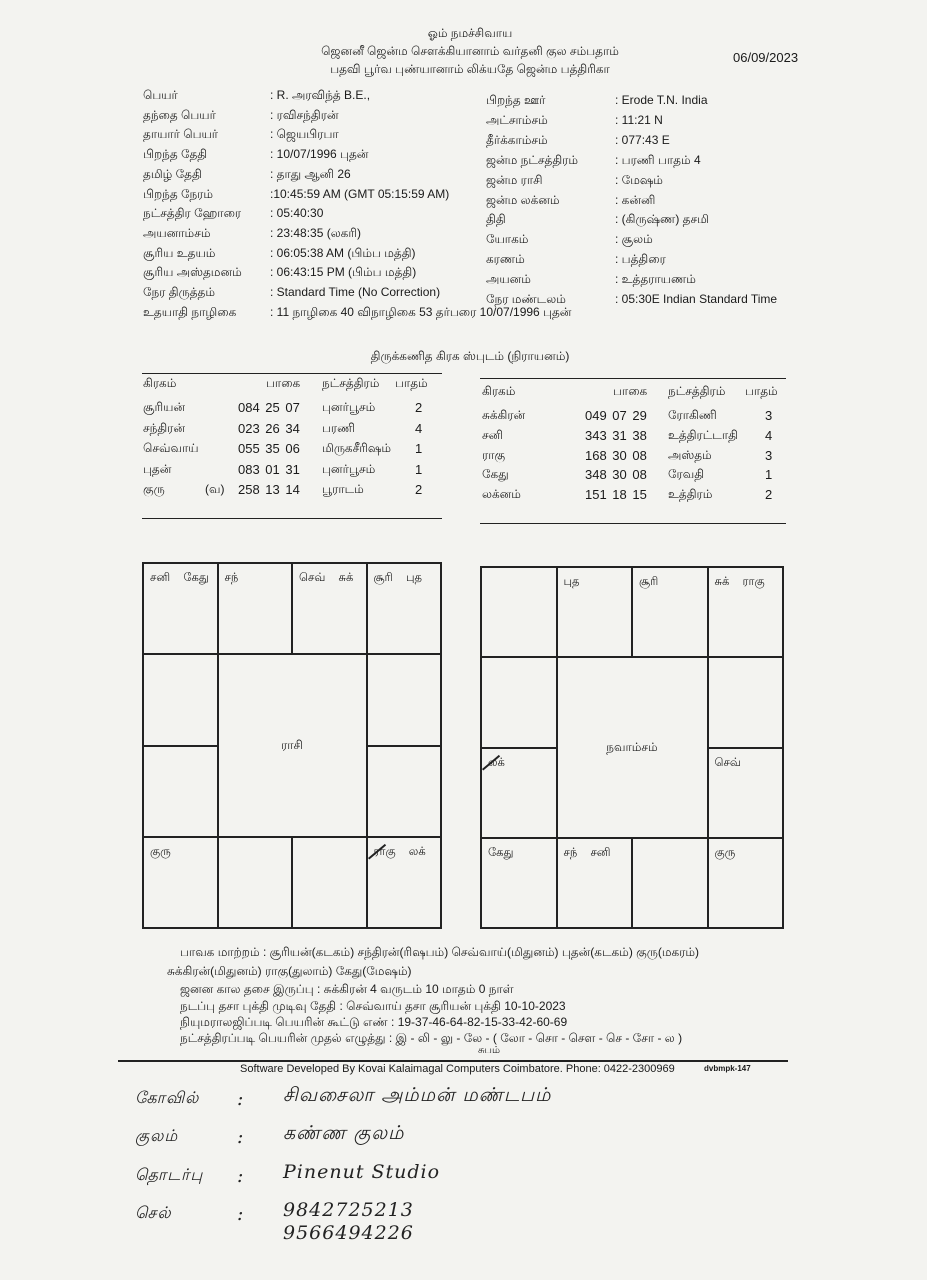 The height and width of the screenshot is (1280, 927). I want to click on detail-label: ஜன்ம லக்னம், so click(523, 199).